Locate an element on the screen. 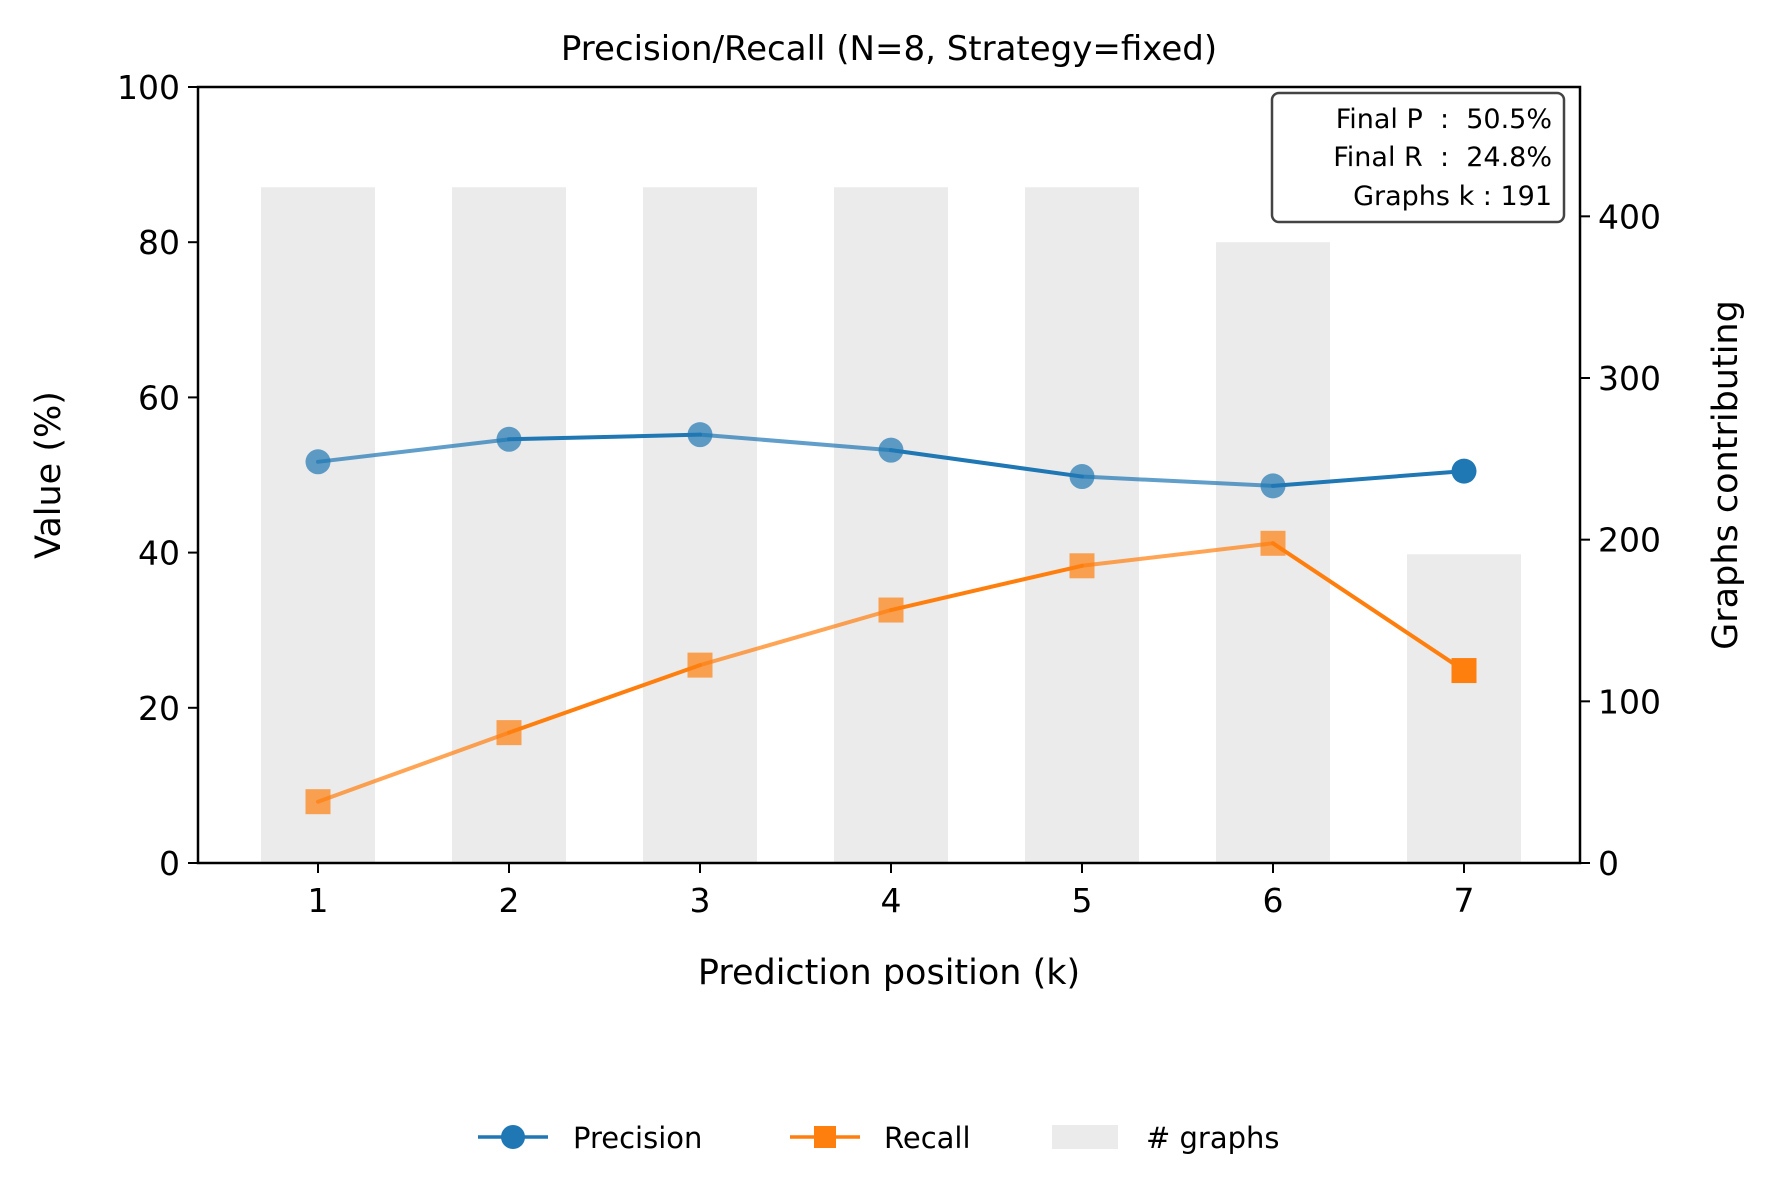  info-box-frame is located at coordinates (1418, 157).